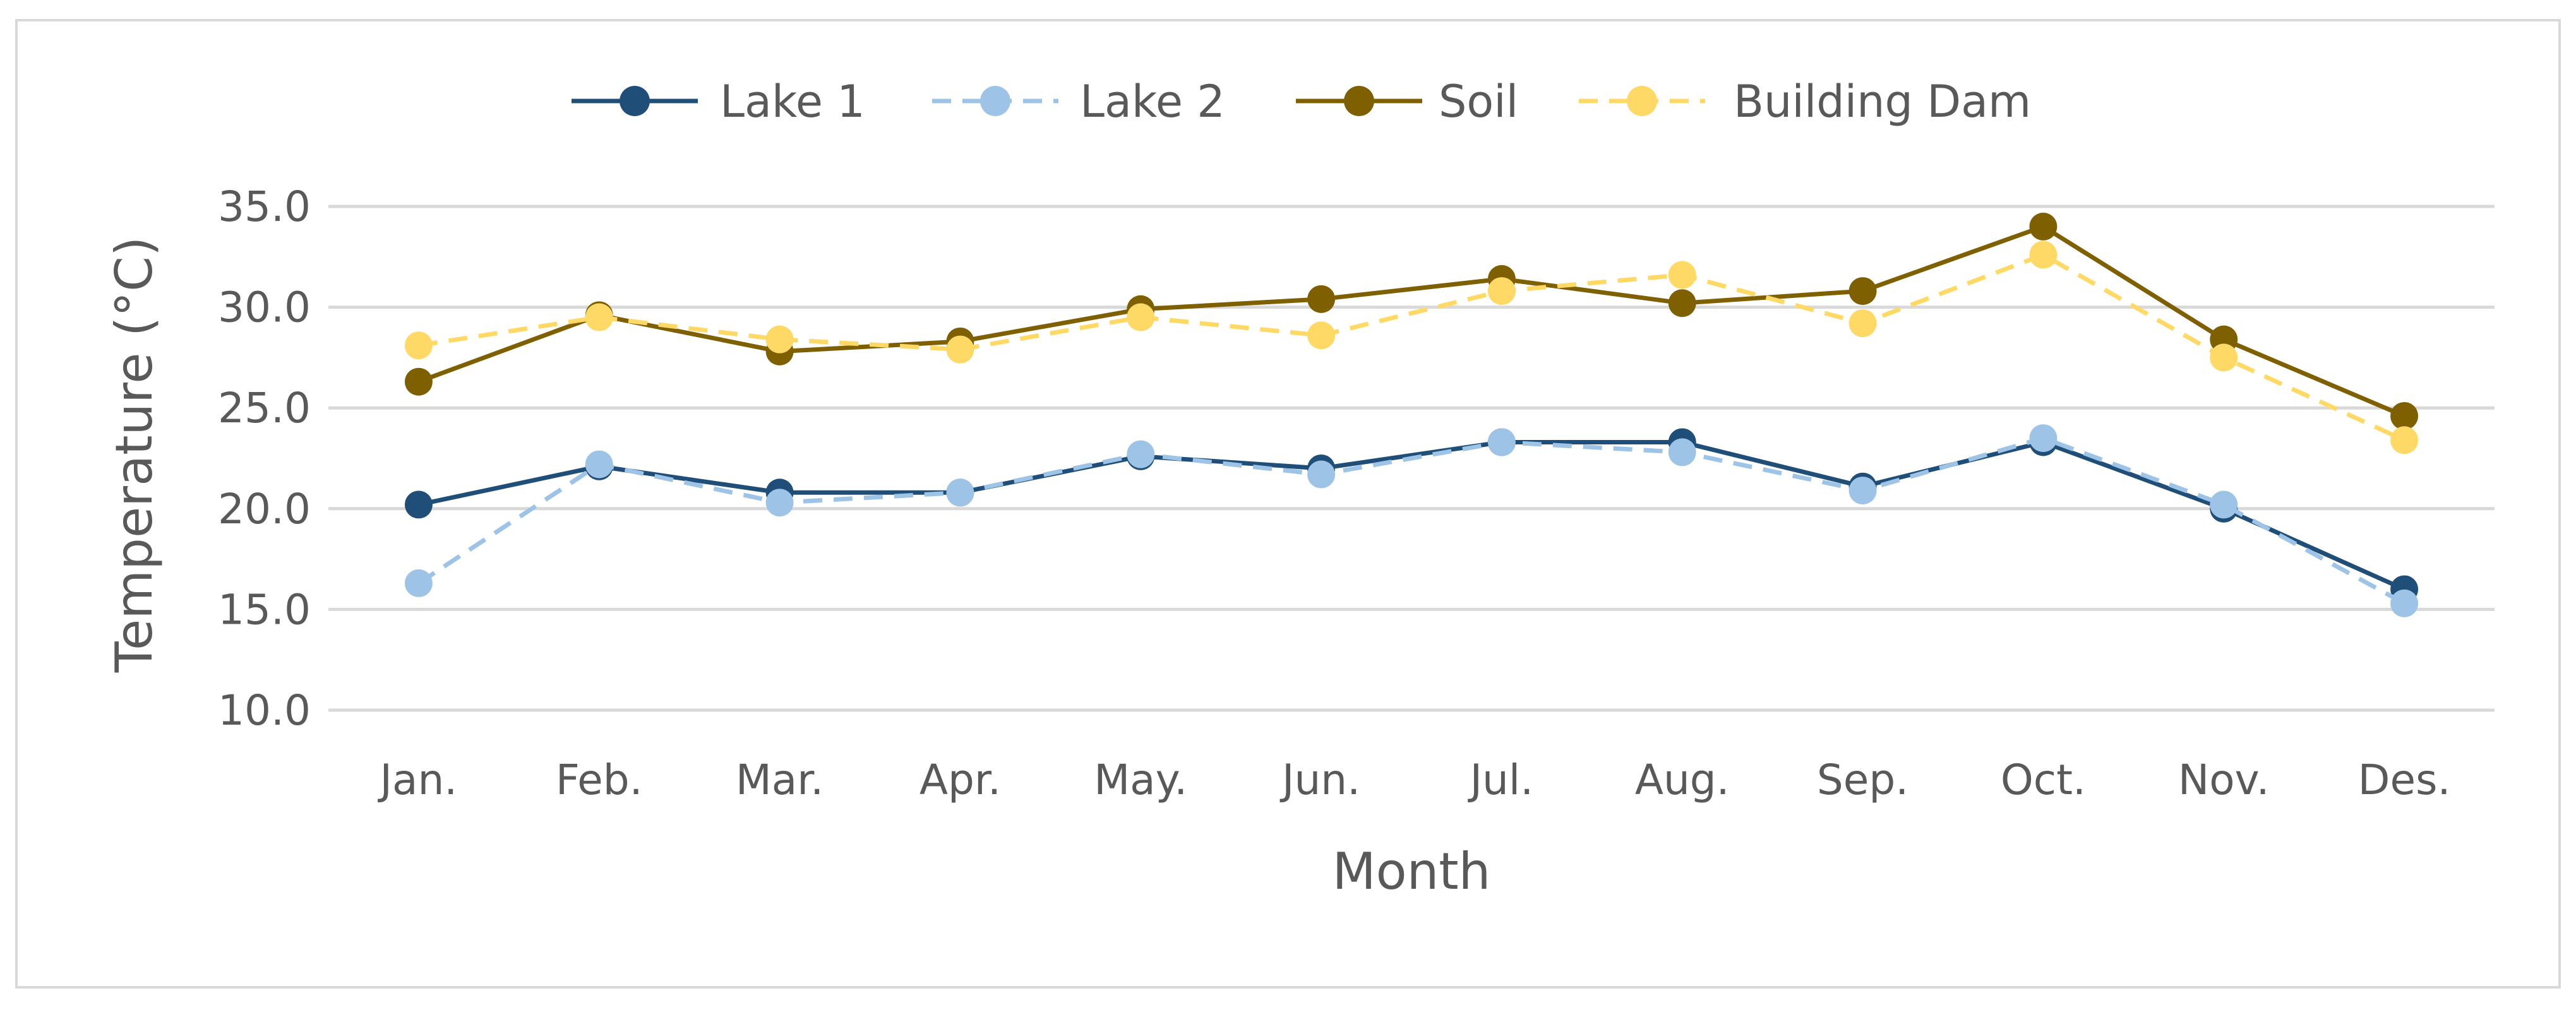 The width and height of the screenshot is (2576, 1010). What do you see at coordinates (264, 458) in the screenshot?
I see `y-axis-ticks: 10.0 15.0 20.0 25.0 30.0 35.0` at bounding box center [264, 458].